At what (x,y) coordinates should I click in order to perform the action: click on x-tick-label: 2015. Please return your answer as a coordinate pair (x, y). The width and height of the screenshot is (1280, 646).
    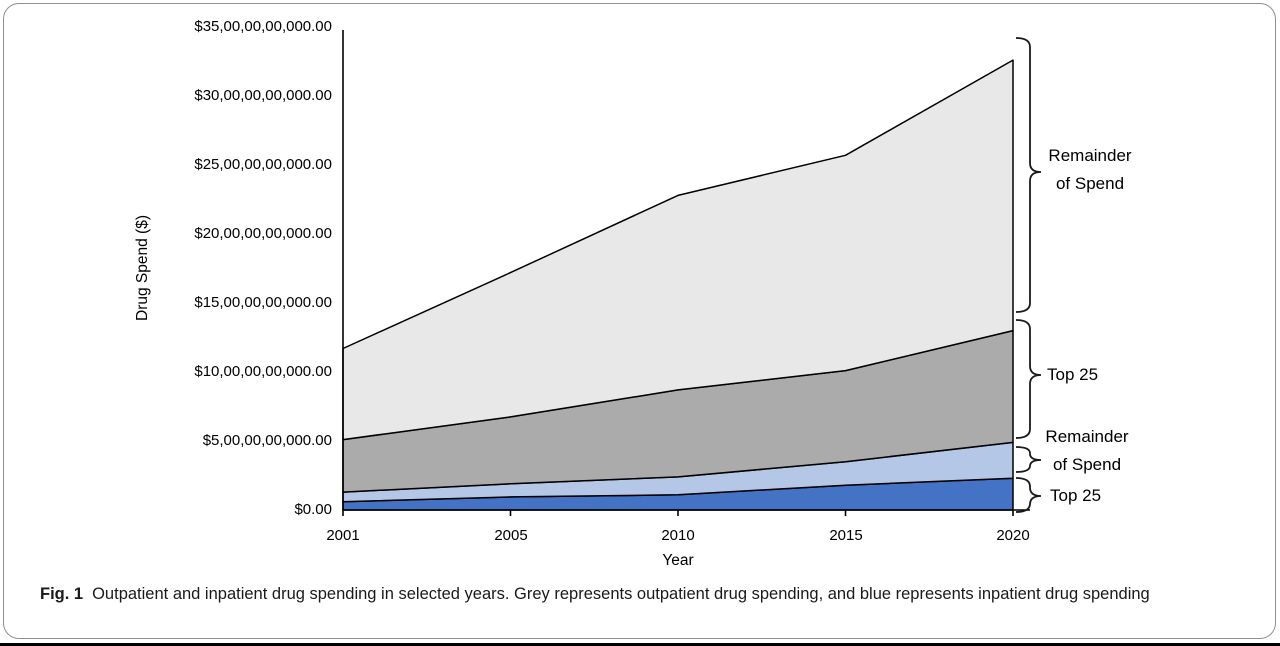
    Looking at the image, I should click on (846, 535).